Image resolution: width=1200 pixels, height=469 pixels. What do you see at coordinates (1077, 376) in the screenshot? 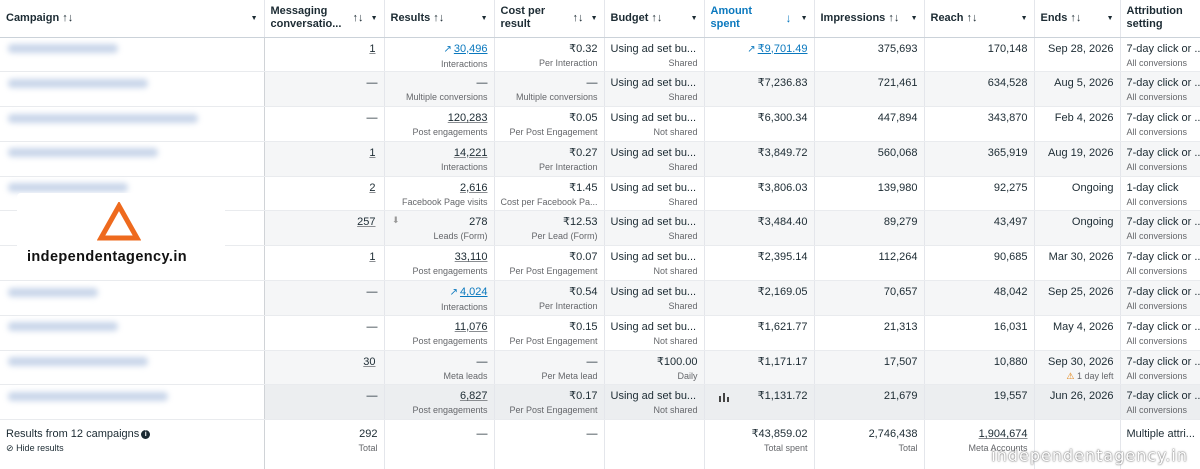
I see `ends-note: ⚠ 1 day left` at bounding box center [1077, 376].